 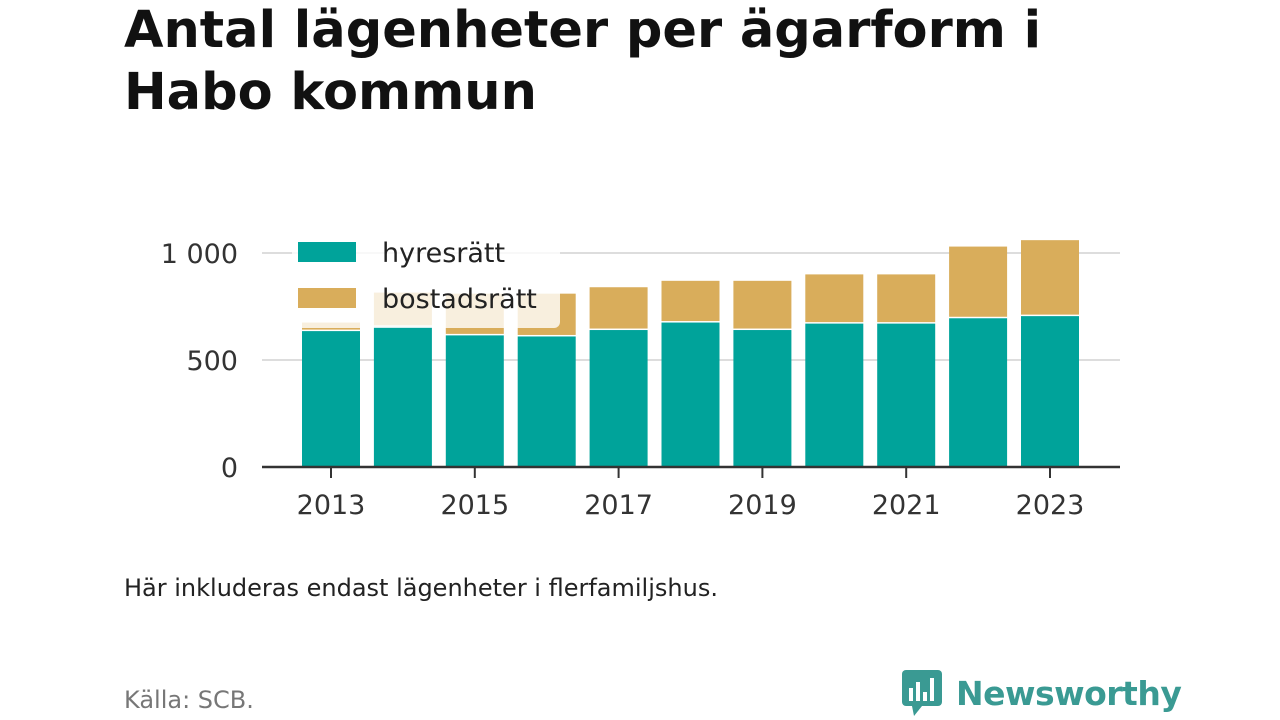 I want to click on y-tick-label: 1 000, so click(x=199, y=254).